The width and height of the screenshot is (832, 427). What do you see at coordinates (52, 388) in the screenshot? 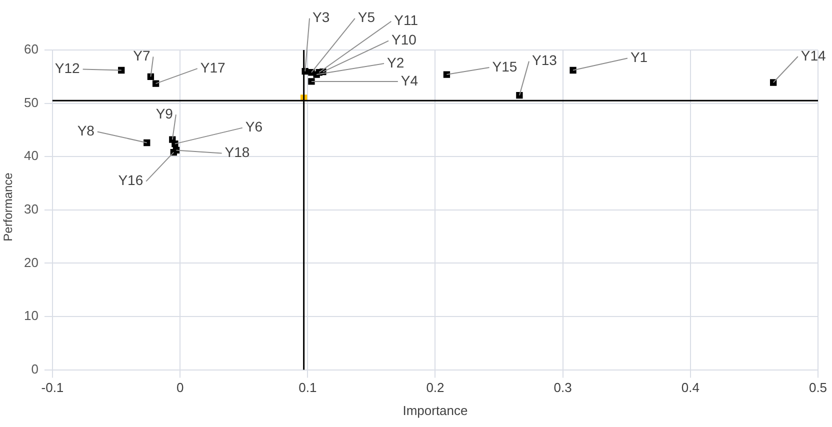
I see `x-tick-label: -0.1` at bounding box center [52, 388].